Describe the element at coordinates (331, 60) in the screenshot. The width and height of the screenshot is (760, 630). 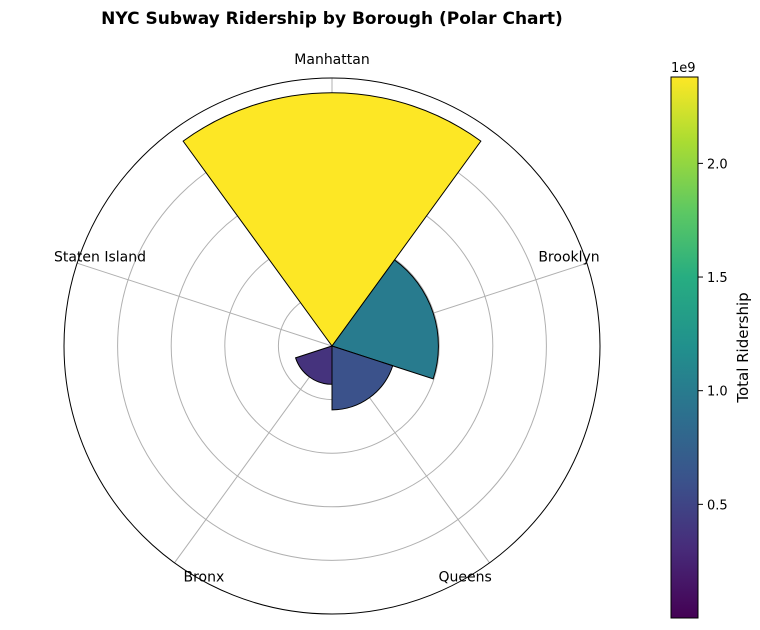
I see `category-label-manhattan: Manhattan` at that location.